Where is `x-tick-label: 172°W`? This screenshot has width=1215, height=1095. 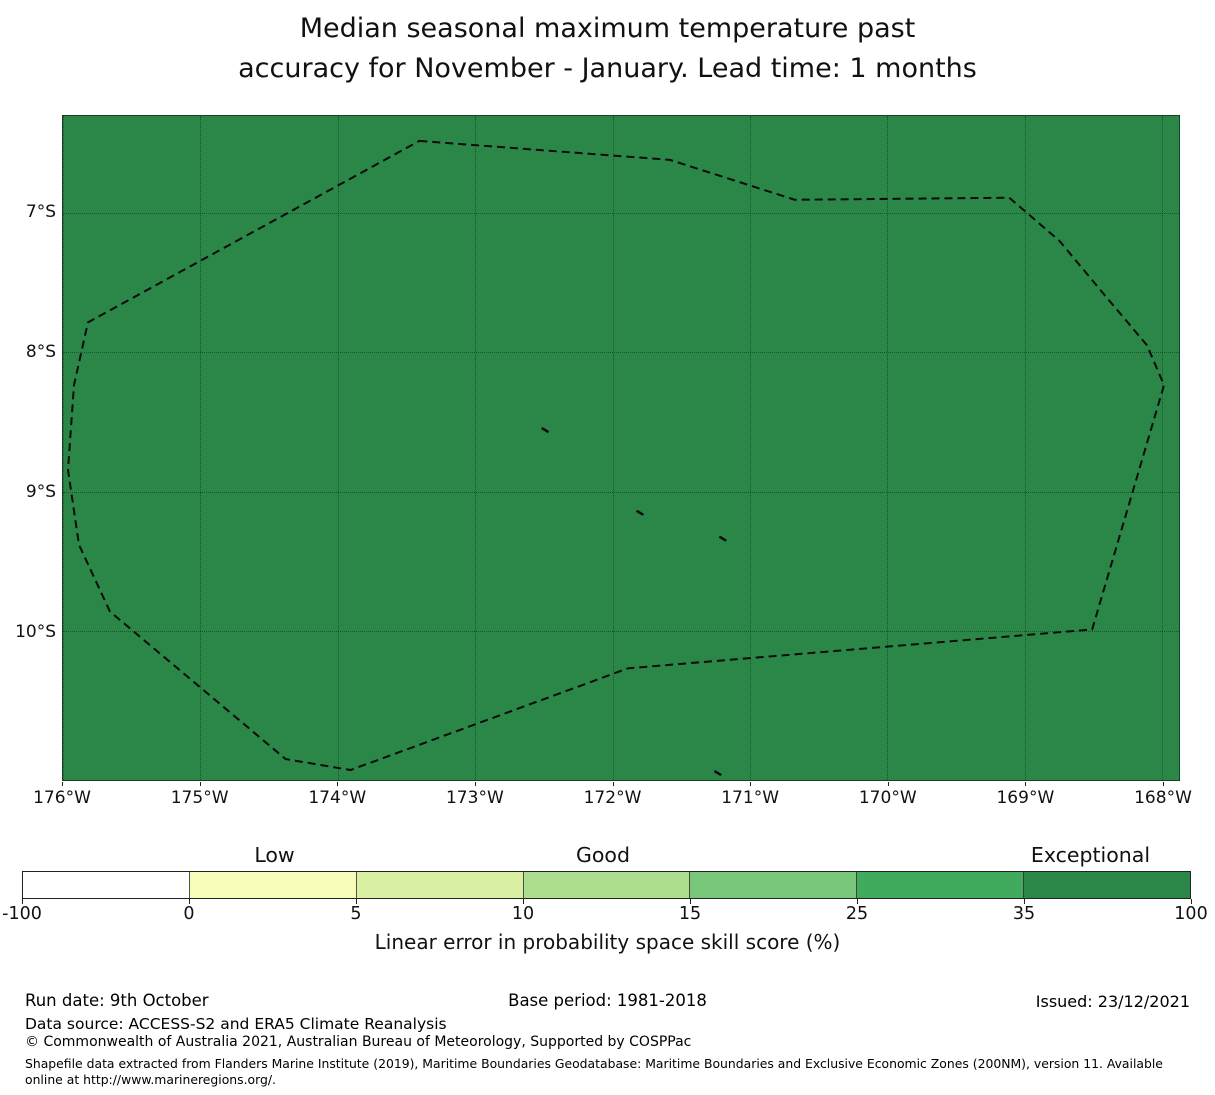
x-tick-label: 172°W is located at coordinates (612, 798).